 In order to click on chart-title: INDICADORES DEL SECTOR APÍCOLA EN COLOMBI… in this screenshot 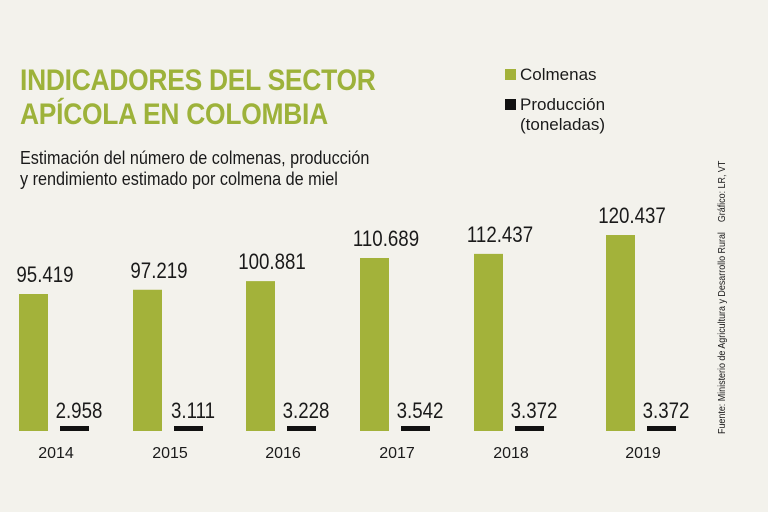, I will do `click(198, 97)`.